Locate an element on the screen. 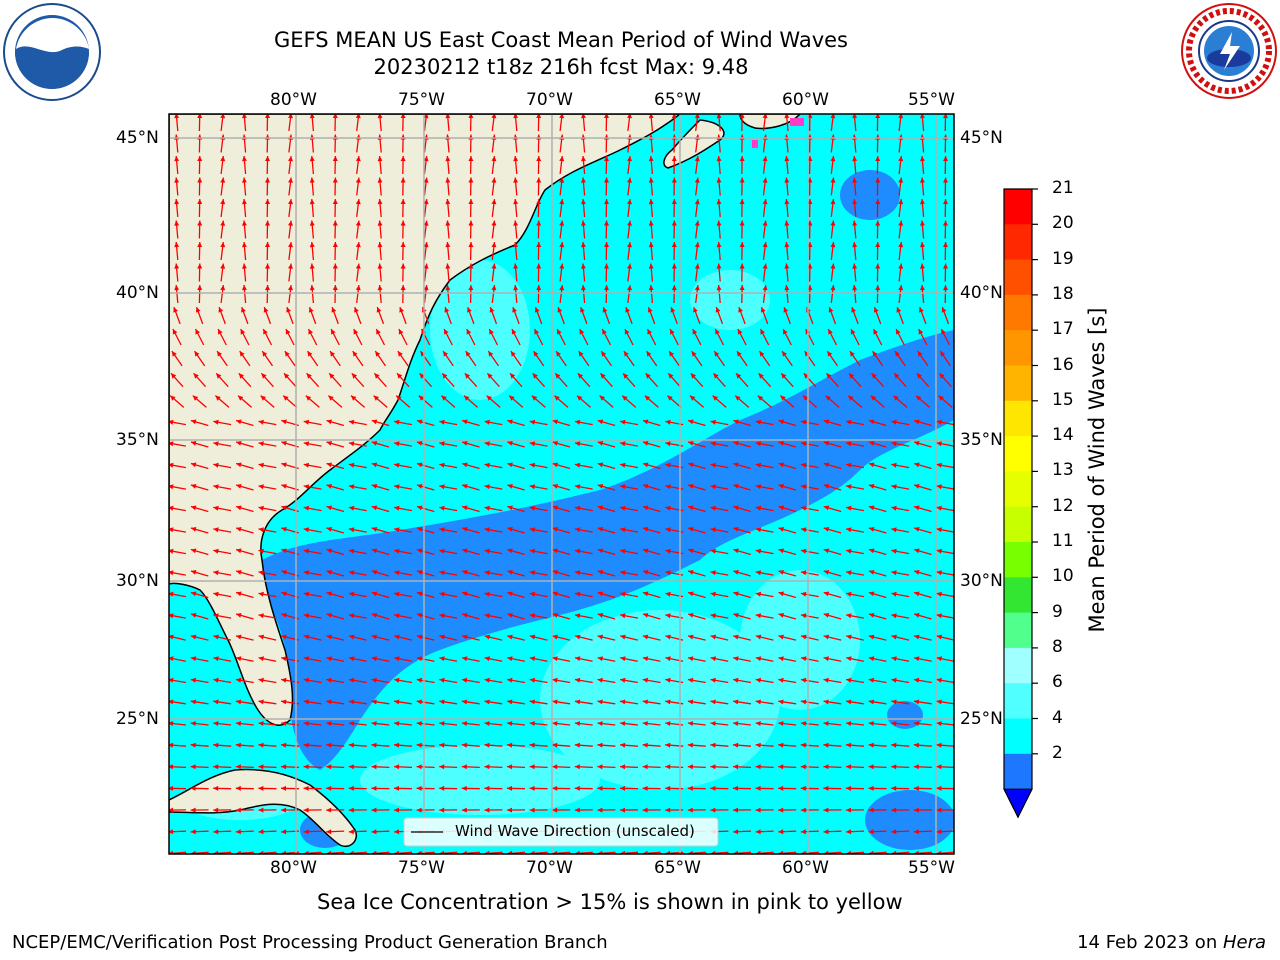  colorbar-tick-label: 21 is located at coordinates (1063, 188).